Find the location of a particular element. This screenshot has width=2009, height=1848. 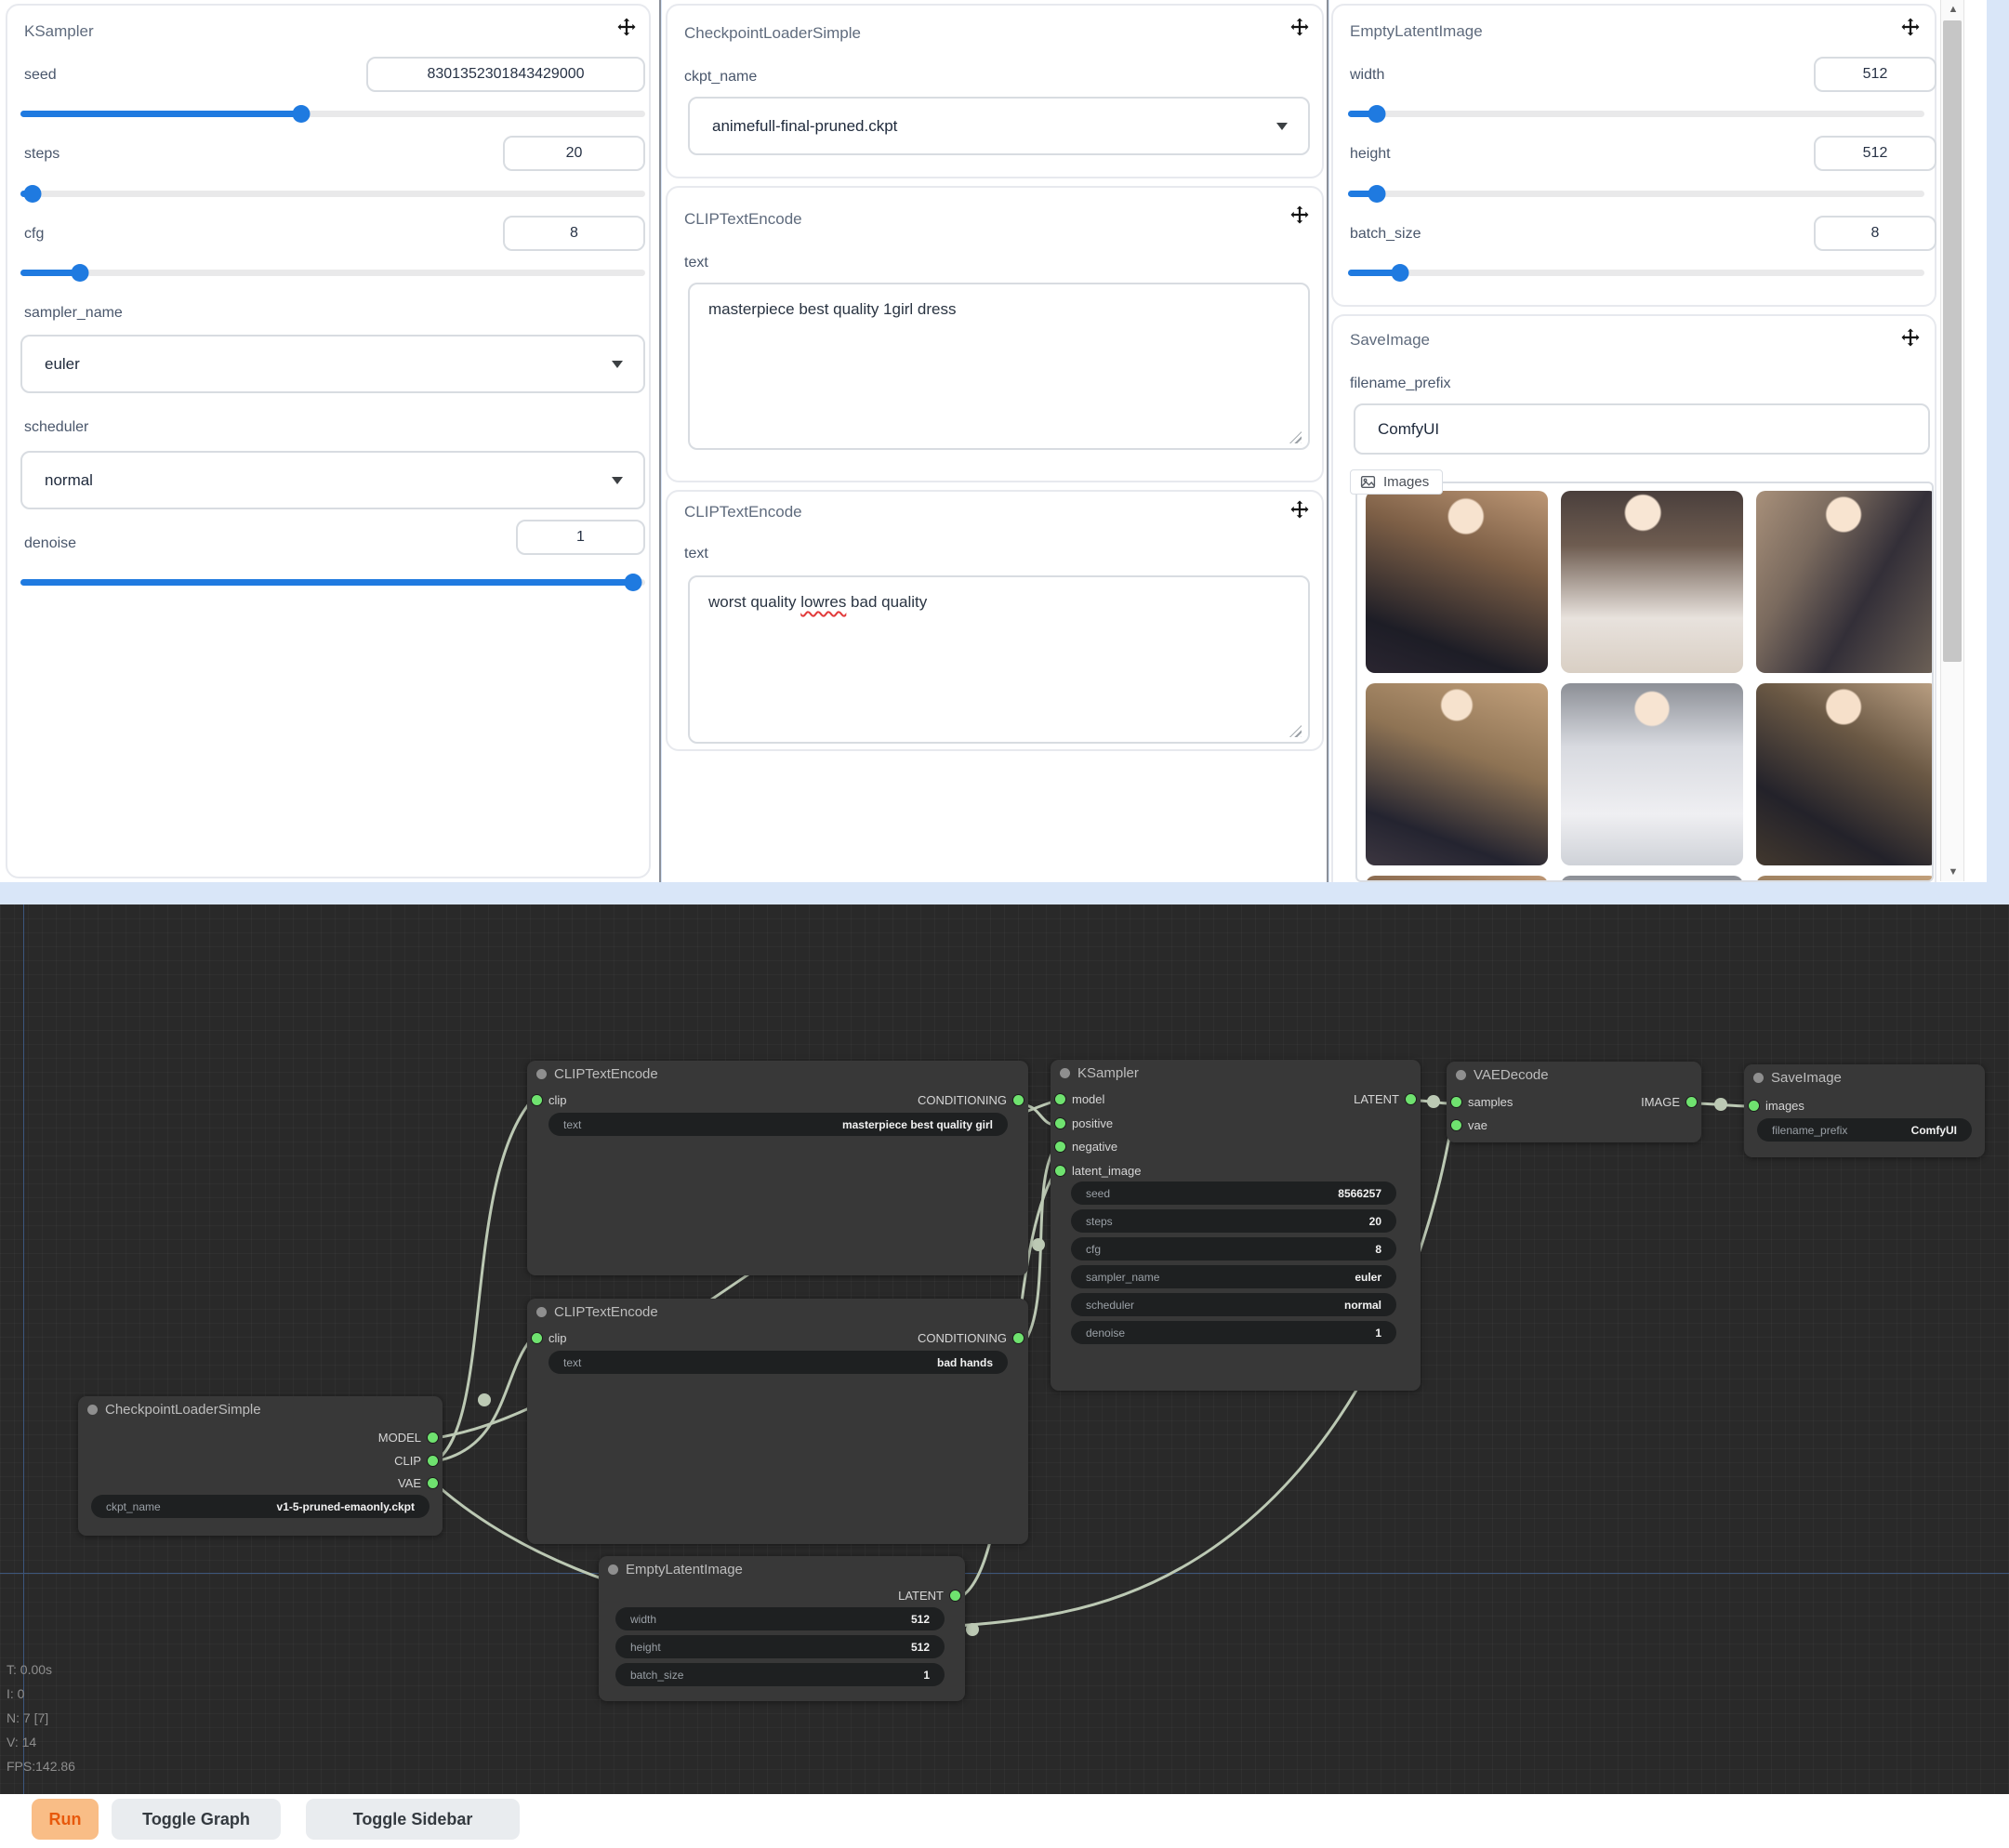

node-title: VAEDecode is located at coordinates (1502, 1075).